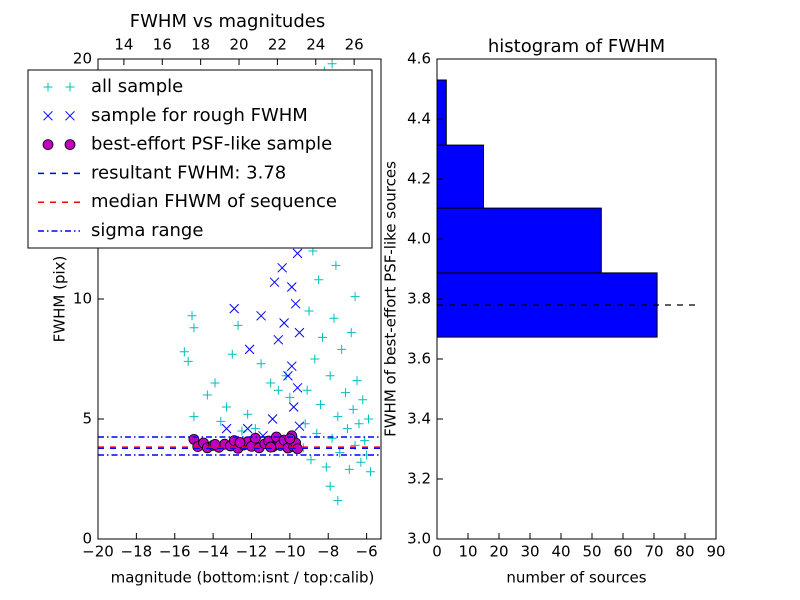 Image resolution: width=800 pixels, height=600 pixels. Describe the element at coordinates (82, 59) in the screenshot. I see `y-tick-label: 20` at that location.